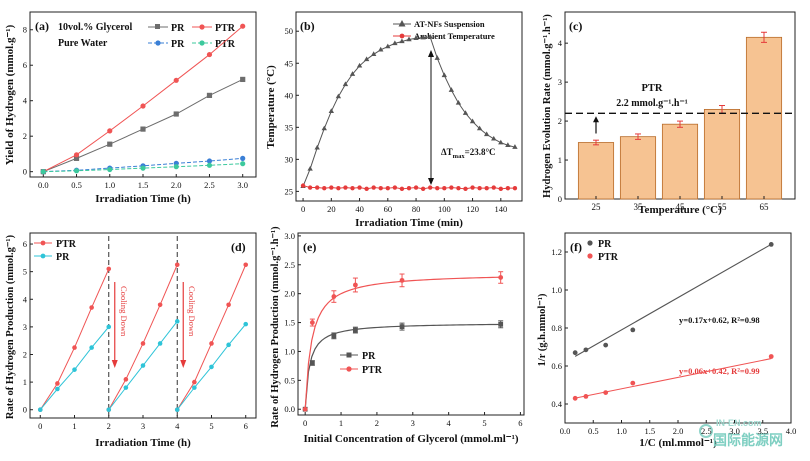 This screenshot has height=461, width=810. I want to click on panel-b-label: (b), so click(307, 26).